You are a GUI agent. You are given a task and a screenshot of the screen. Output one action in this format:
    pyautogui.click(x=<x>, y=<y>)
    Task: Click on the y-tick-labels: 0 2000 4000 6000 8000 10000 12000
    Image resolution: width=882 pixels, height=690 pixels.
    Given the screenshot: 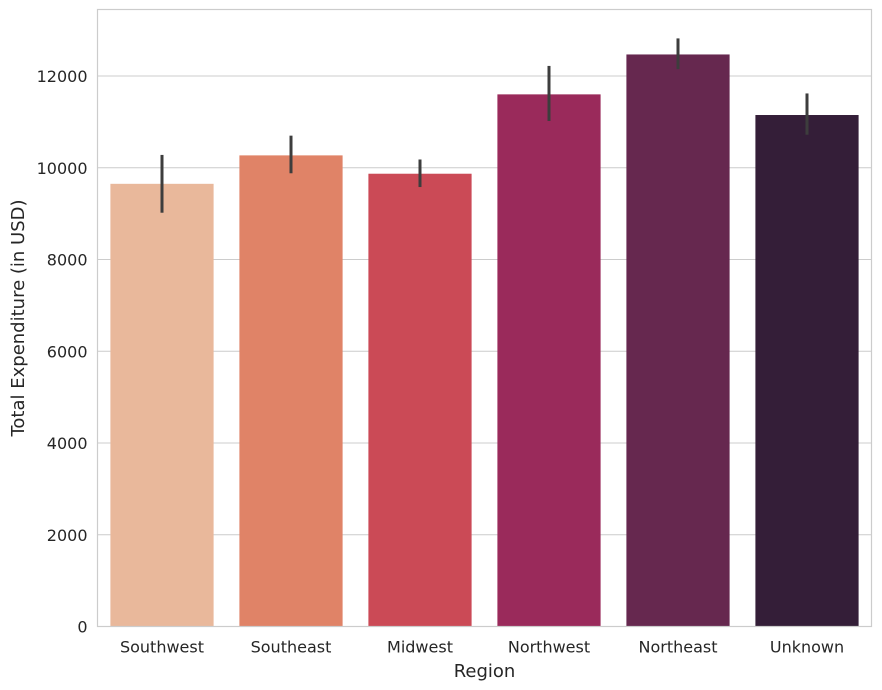 What is the action you would take?
    pyautogui.click(x=62, y=351)
    